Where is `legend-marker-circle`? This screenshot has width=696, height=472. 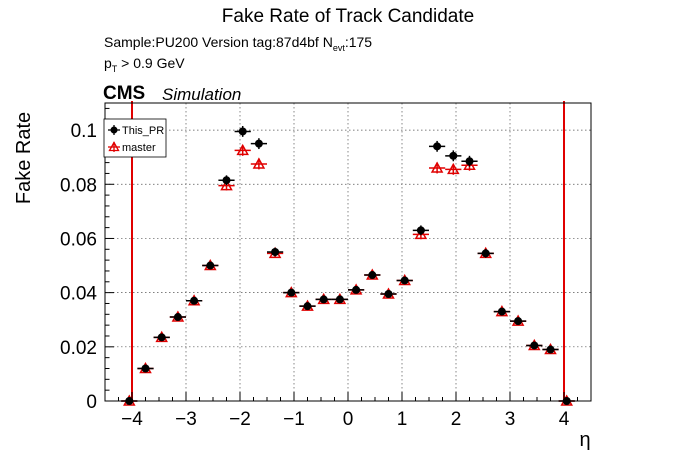
legend-marker-circle is located at coordinates (114, 130).